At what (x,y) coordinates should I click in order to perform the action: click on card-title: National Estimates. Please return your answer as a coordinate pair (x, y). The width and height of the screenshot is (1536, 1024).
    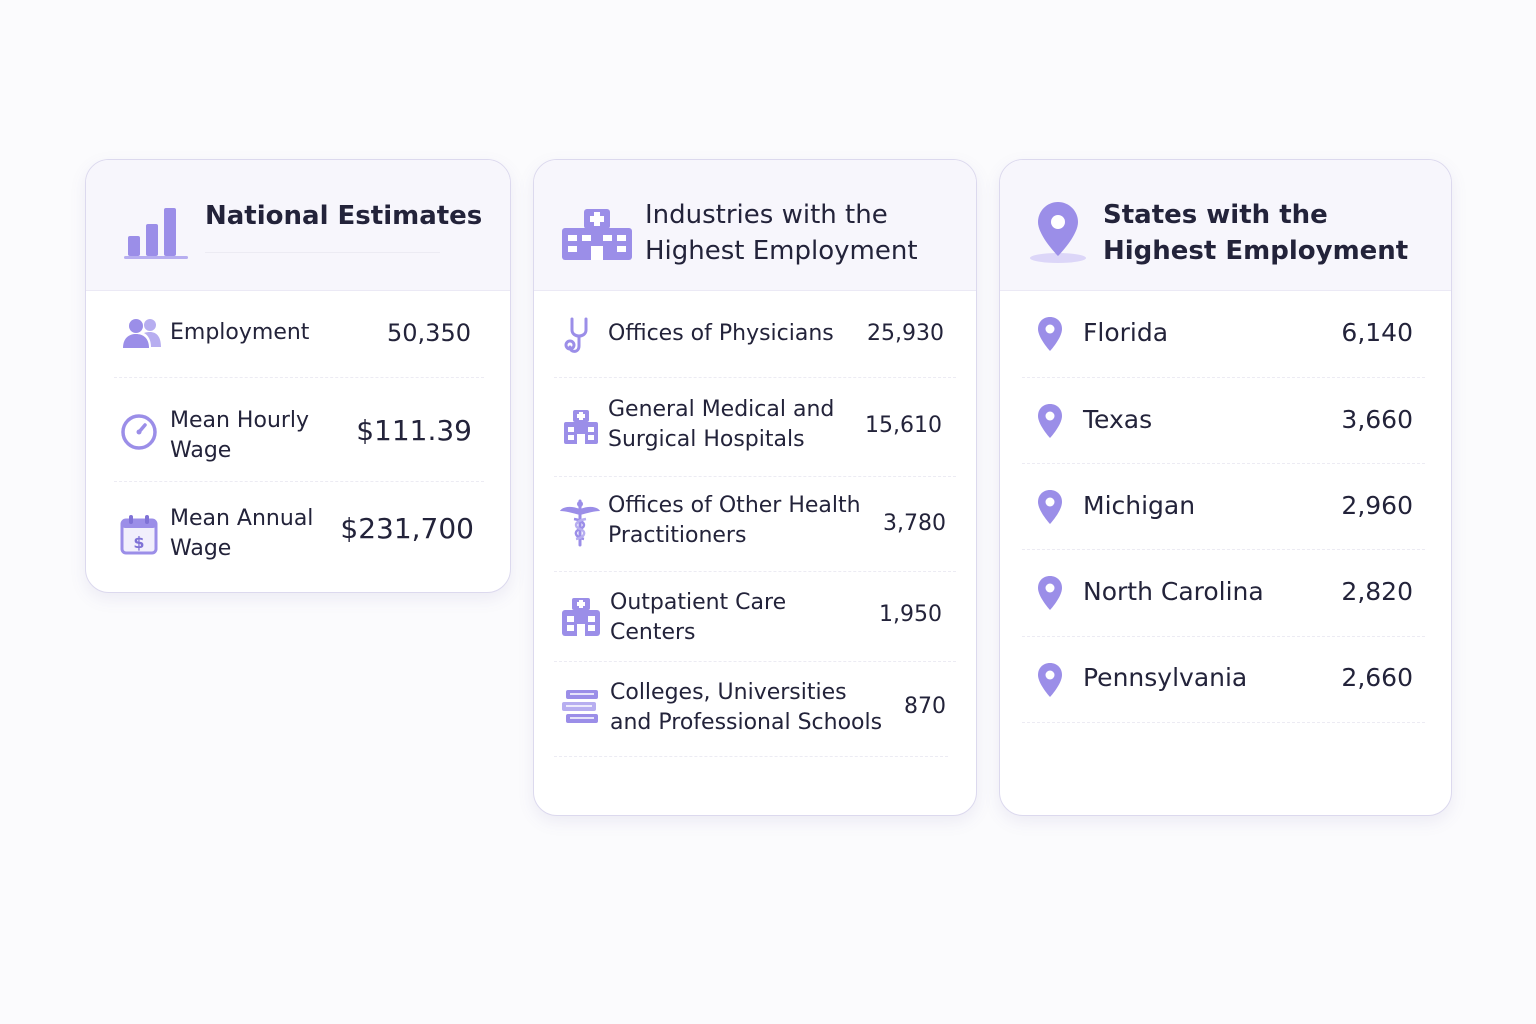
    Looking at the image, I should click on (344, 216).